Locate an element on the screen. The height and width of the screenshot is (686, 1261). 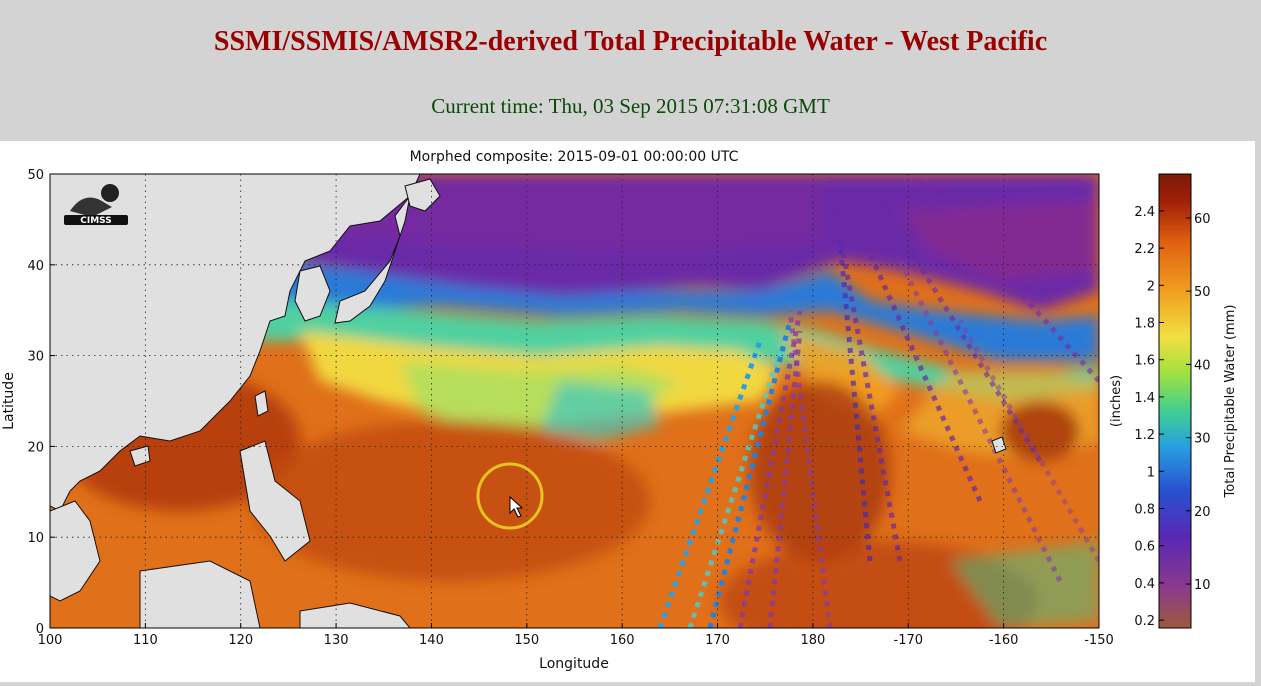
colorbar-label-inches: (inches) is located at coordinates (1116, 401).